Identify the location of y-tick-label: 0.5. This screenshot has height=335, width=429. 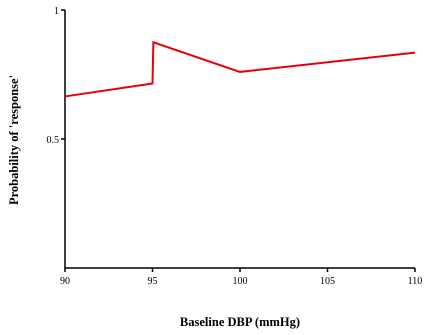
(53, 140).